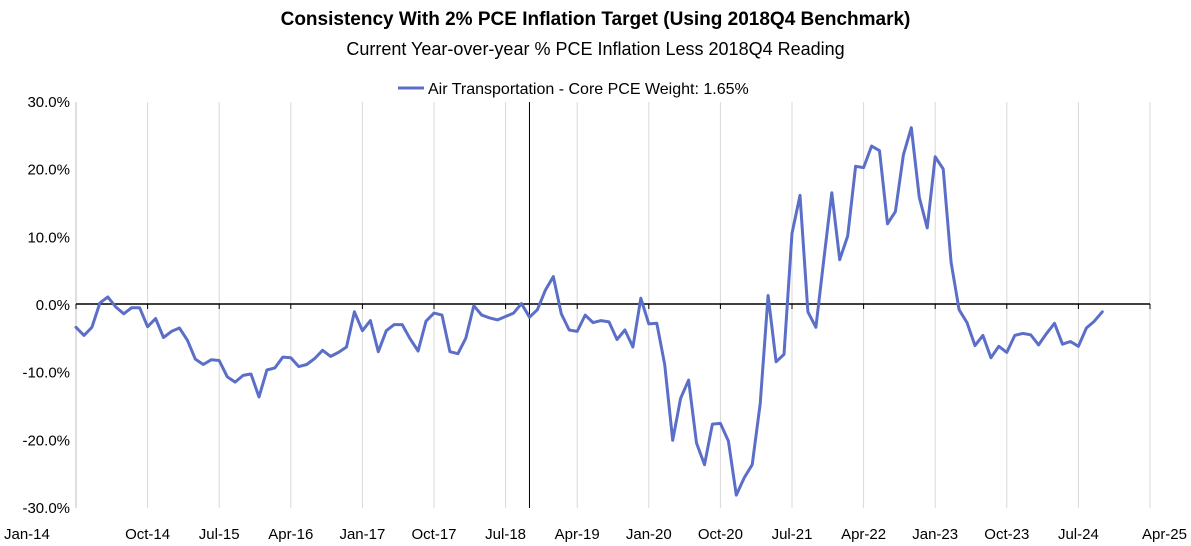  What do you see at coordinates (935, 534) in the screenshot?
I see `x-tick-label: Jan-23` at bounding box center [935, 534].